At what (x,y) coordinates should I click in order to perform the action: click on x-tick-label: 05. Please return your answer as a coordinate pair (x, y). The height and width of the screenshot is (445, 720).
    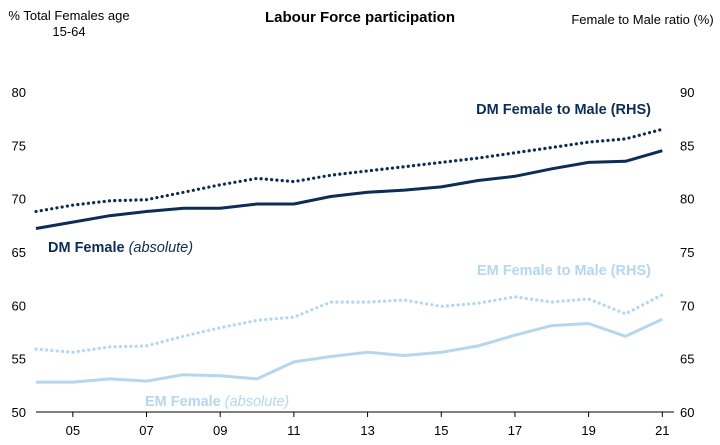
    Looking at the image, I should click on (73, 430).